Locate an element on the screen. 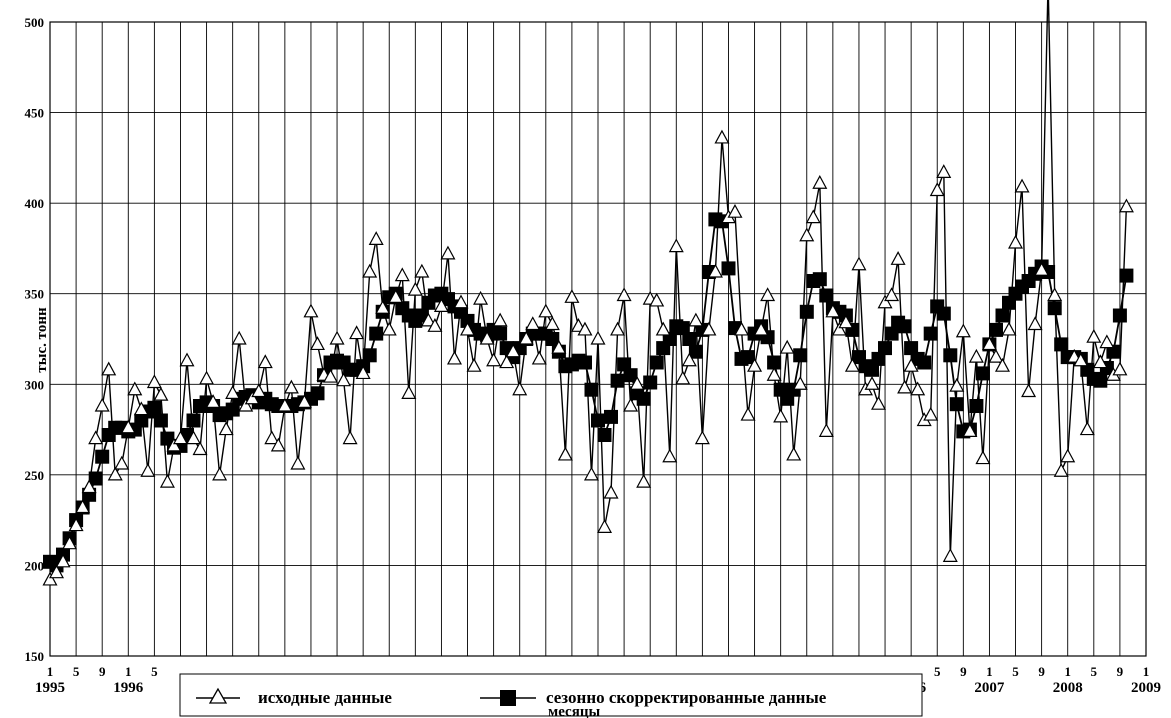 The image size is (1171, 718). y-tick-label: 150 is located at coordinates (35, 656).